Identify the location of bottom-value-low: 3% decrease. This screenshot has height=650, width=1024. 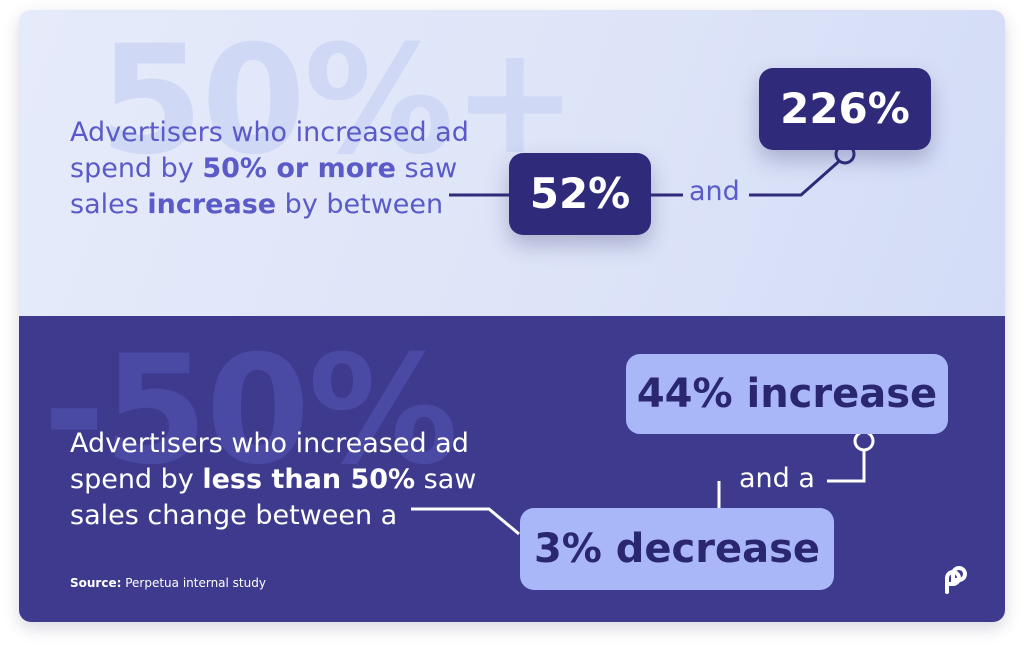
(677, 549).